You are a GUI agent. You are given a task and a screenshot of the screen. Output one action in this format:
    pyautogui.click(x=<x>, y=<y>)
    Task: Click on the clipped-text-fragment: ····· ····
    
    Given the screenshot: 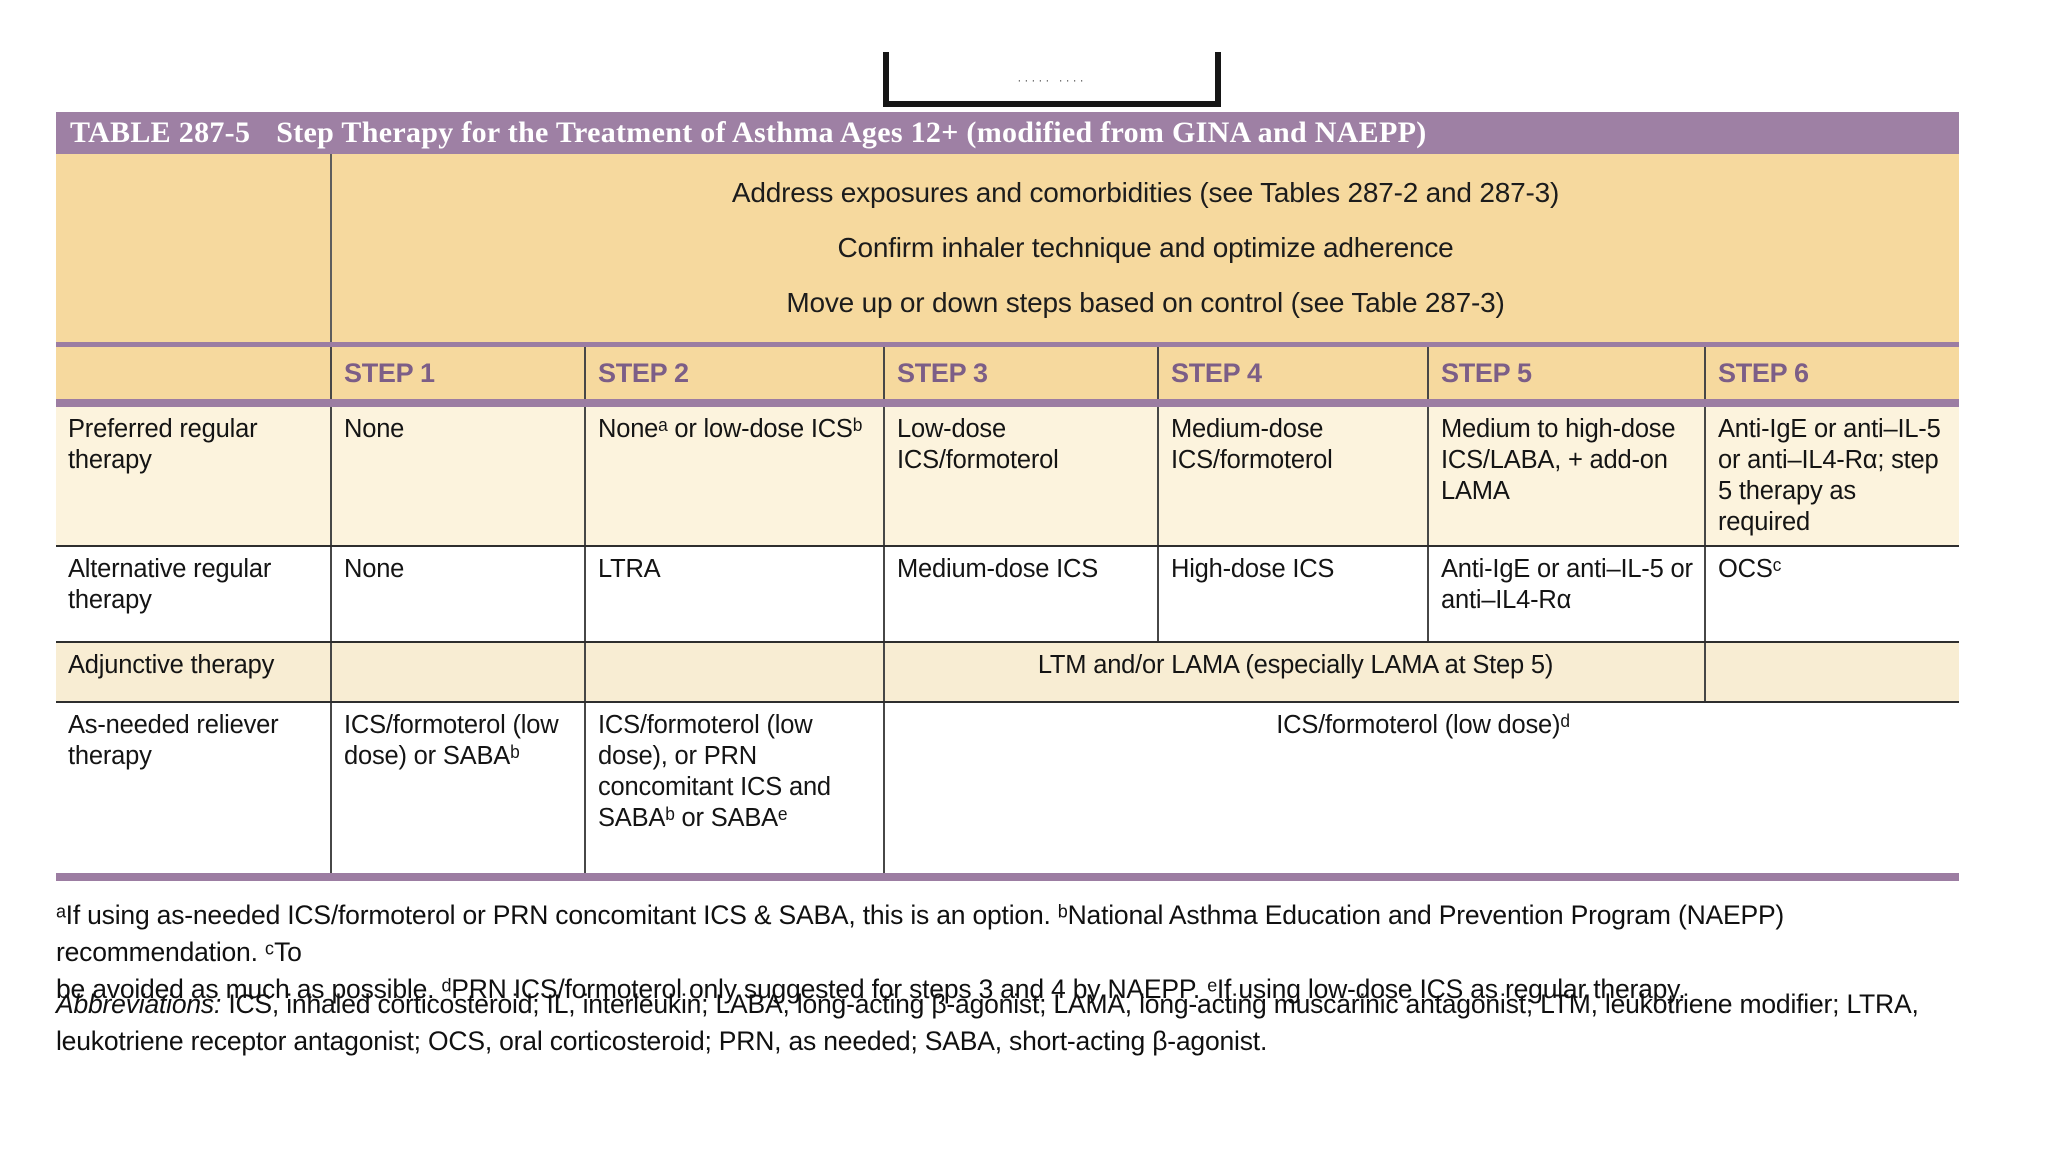 What is the action you would take?
    pyautogui.click(x=1052, y=80)
    